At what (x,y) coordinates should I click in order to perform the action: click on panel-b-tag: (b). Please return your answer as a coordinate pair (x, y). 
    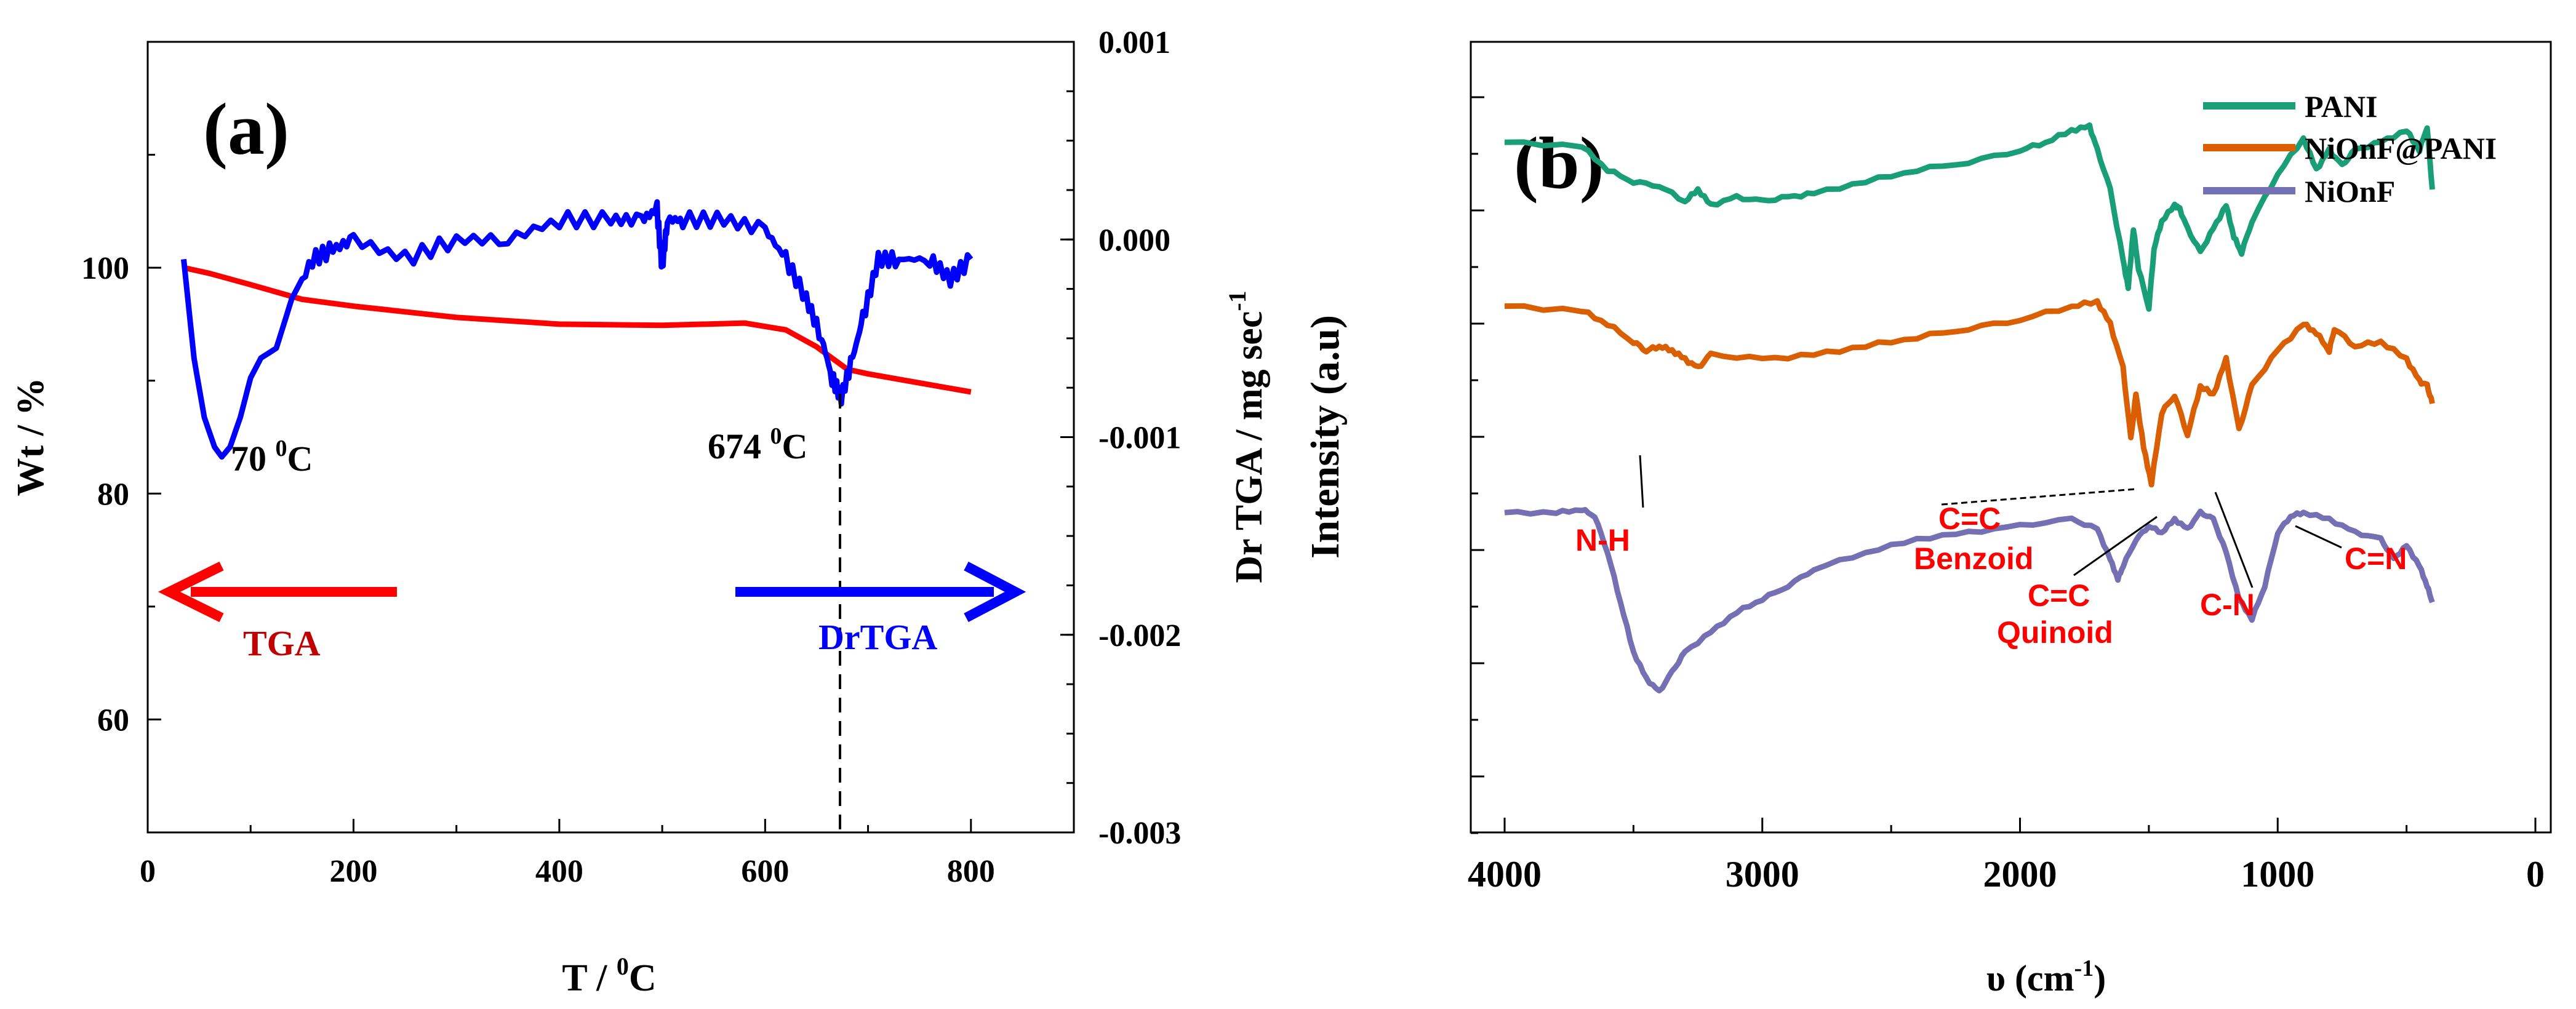
    Looking at the image, I should click on (1559, 163).